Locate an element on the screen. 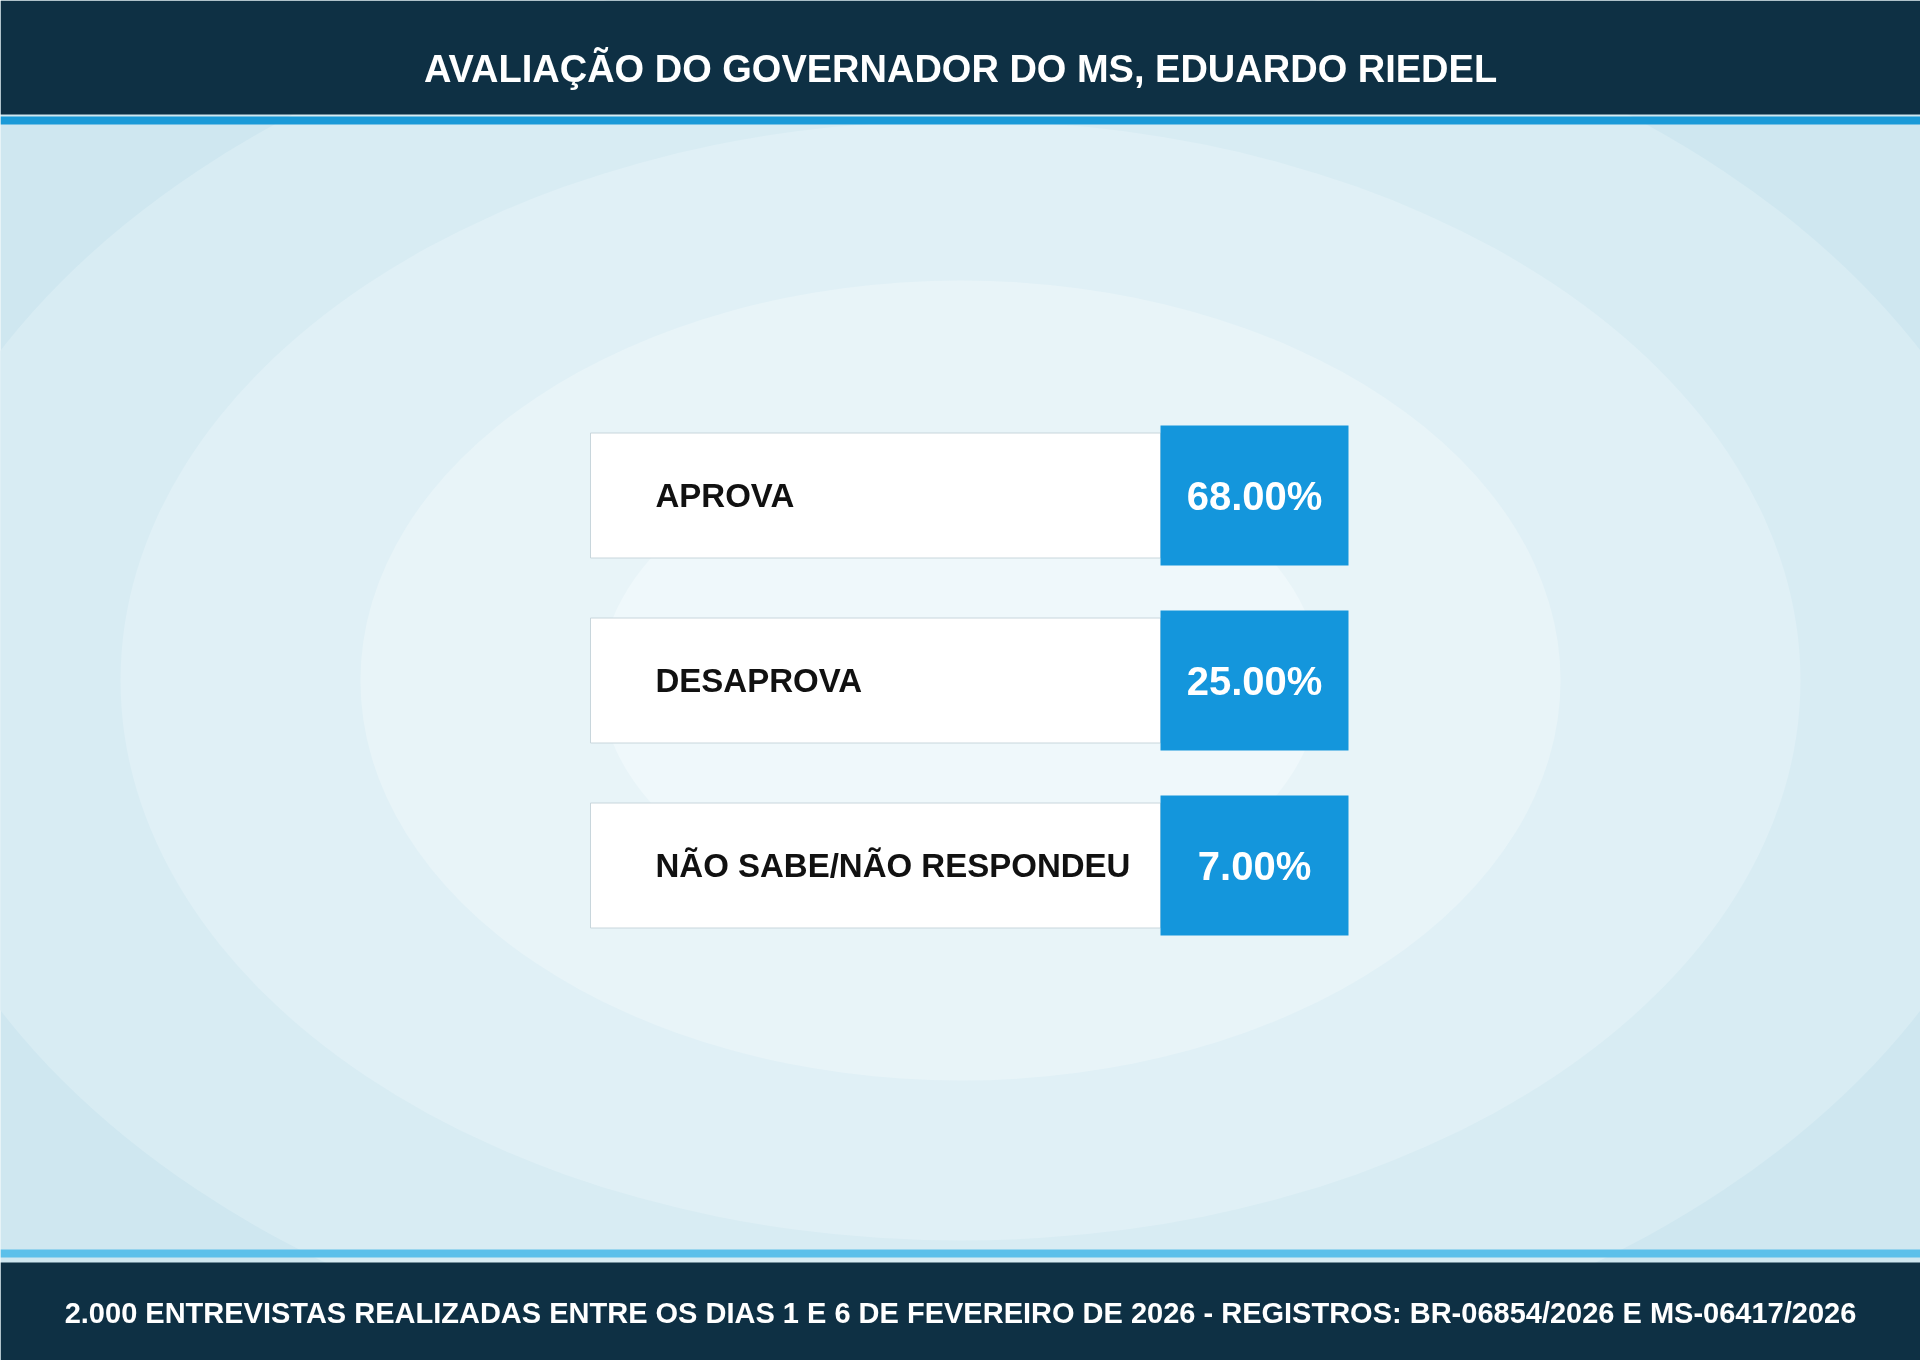 This screenshot has width=1924, height=1368. data-label: 68.00% is located at coordinates (1254, 495).